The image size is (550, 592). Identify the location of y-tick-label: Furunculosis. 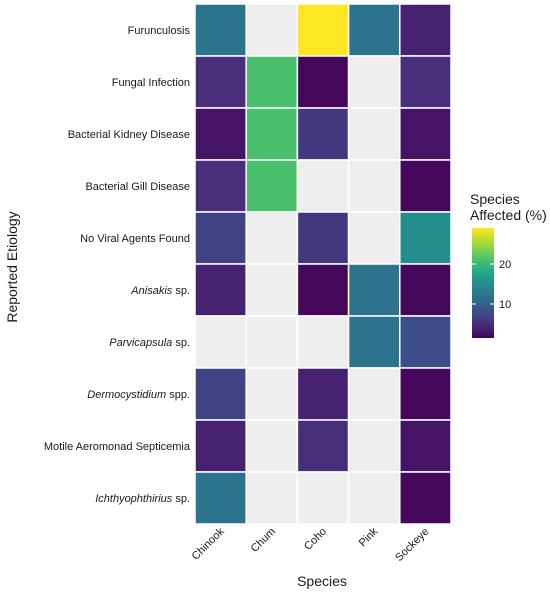
(159, 31).